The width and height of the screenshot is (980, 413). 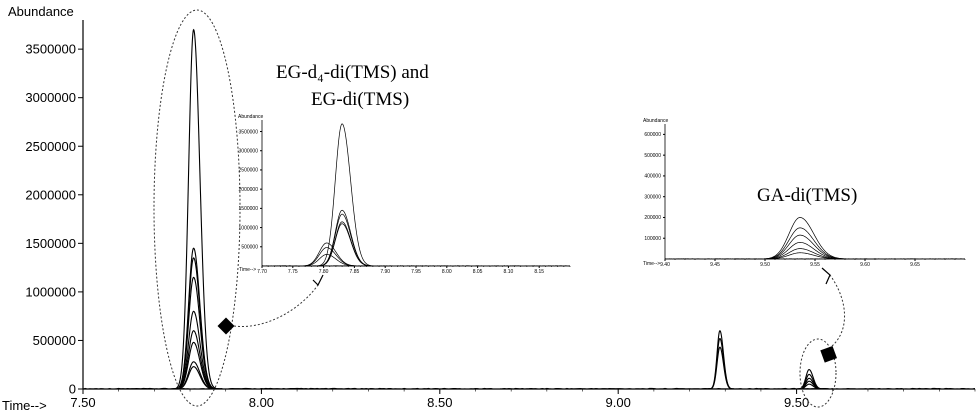 I want to click on inset-ga-ylabel: Abundance, so click(x=656, y=121).